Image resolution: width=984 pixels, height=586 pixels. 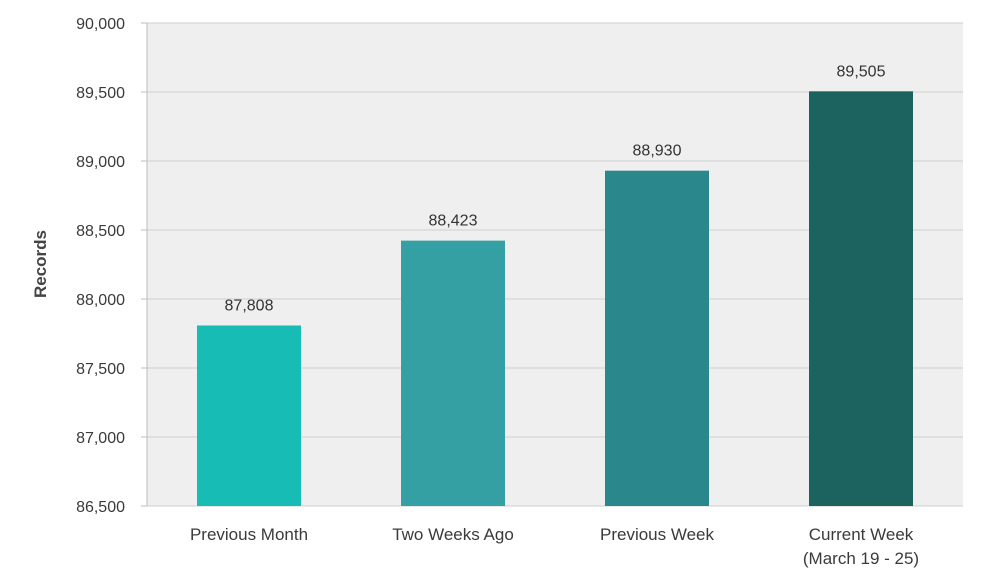 I want to click on y-axis-title: Records, so click(x=40, y=264).